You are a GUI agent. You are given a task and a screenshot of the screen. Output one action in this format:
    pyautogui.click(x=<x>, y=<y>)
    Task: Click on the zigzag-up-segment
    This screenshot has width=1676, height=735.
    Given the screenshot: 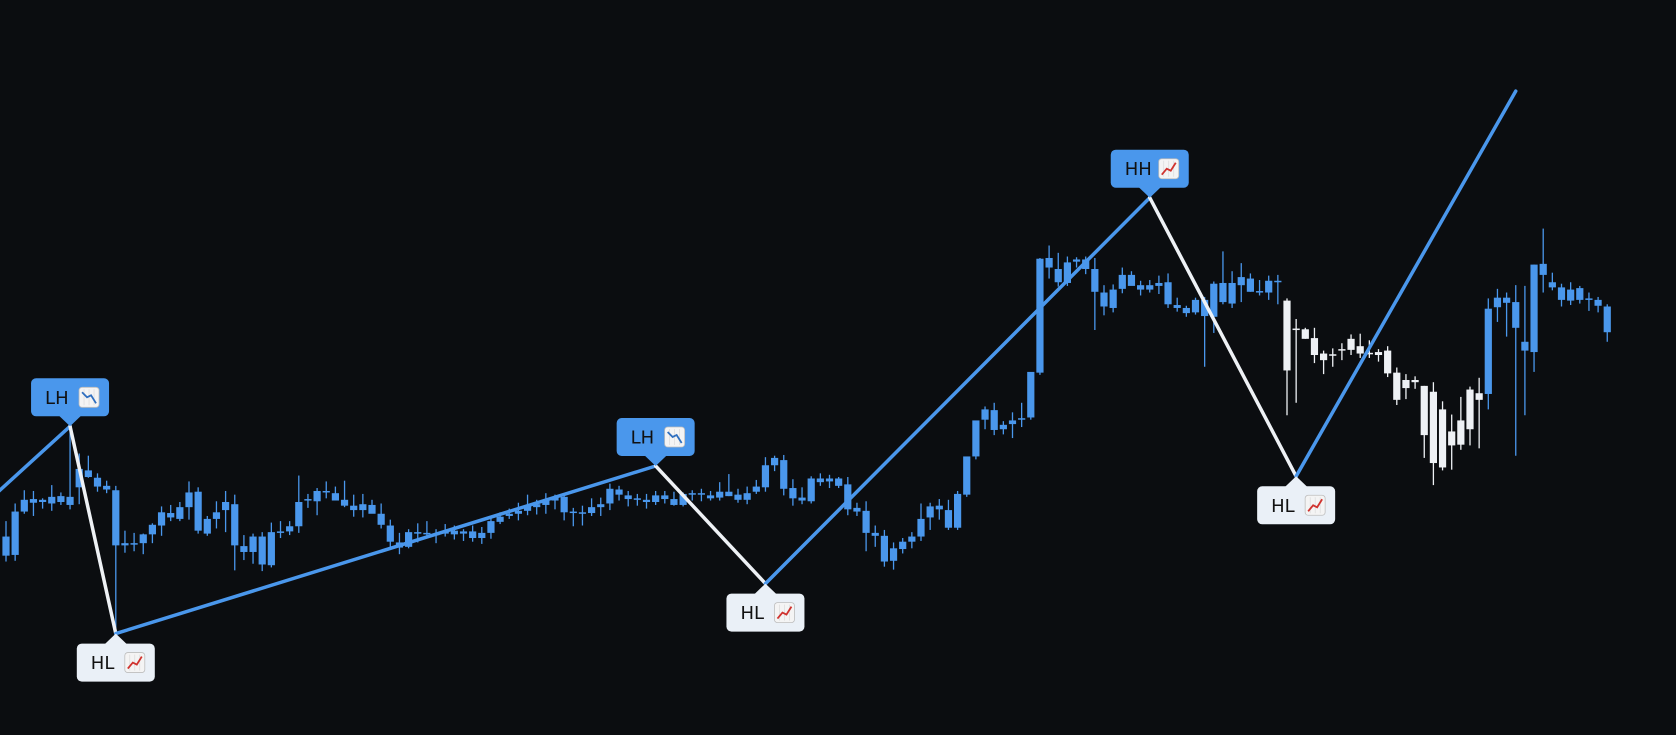 What is the action you would take?
    pyautogui.click(x=957, y=390)
    